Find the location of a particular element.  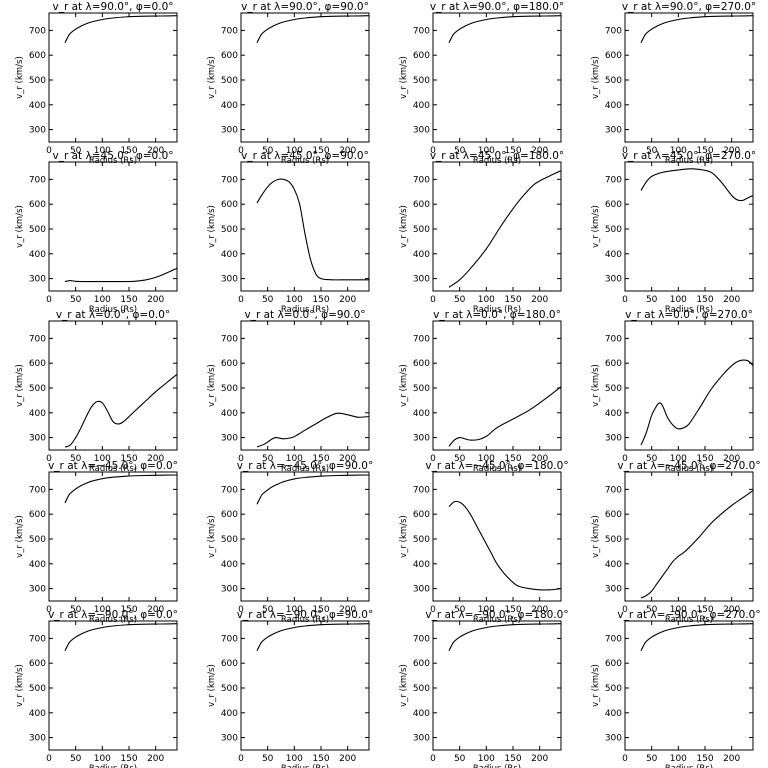

panel-title: v_r at λ=90.0°, φ=0.0° is located at coordinates (113, 7).